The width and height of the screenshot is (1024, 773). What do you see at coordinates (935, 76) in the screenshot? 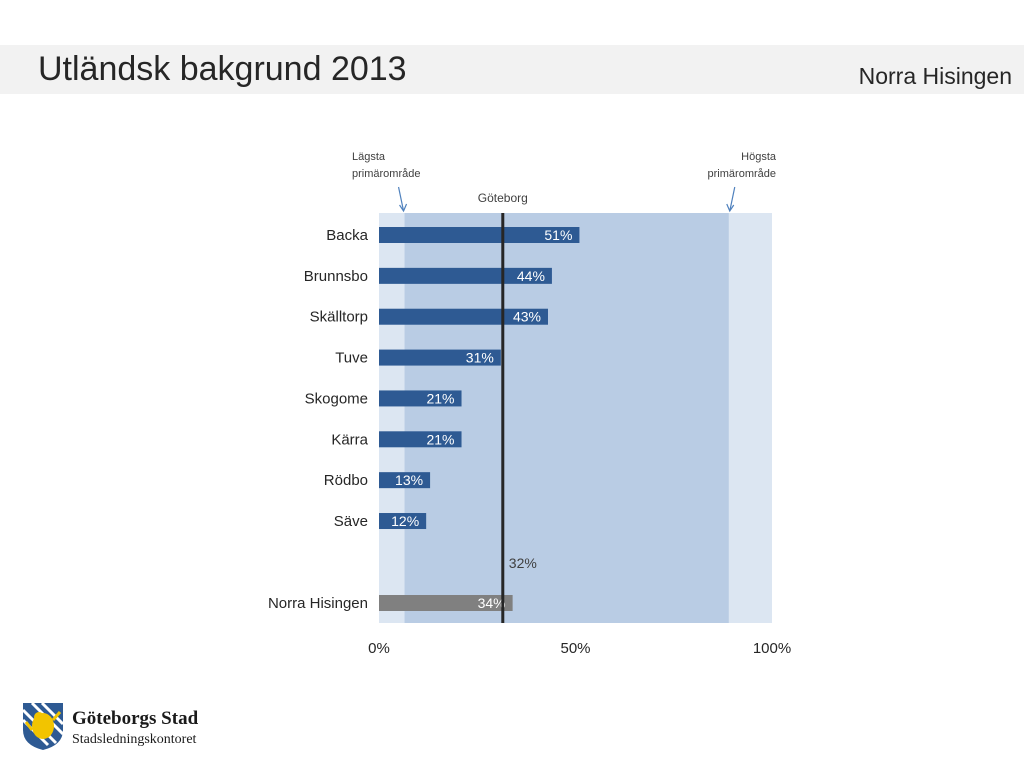
I see `page-subtitle: Norra Hisingen` at bounding box center [935, 76].